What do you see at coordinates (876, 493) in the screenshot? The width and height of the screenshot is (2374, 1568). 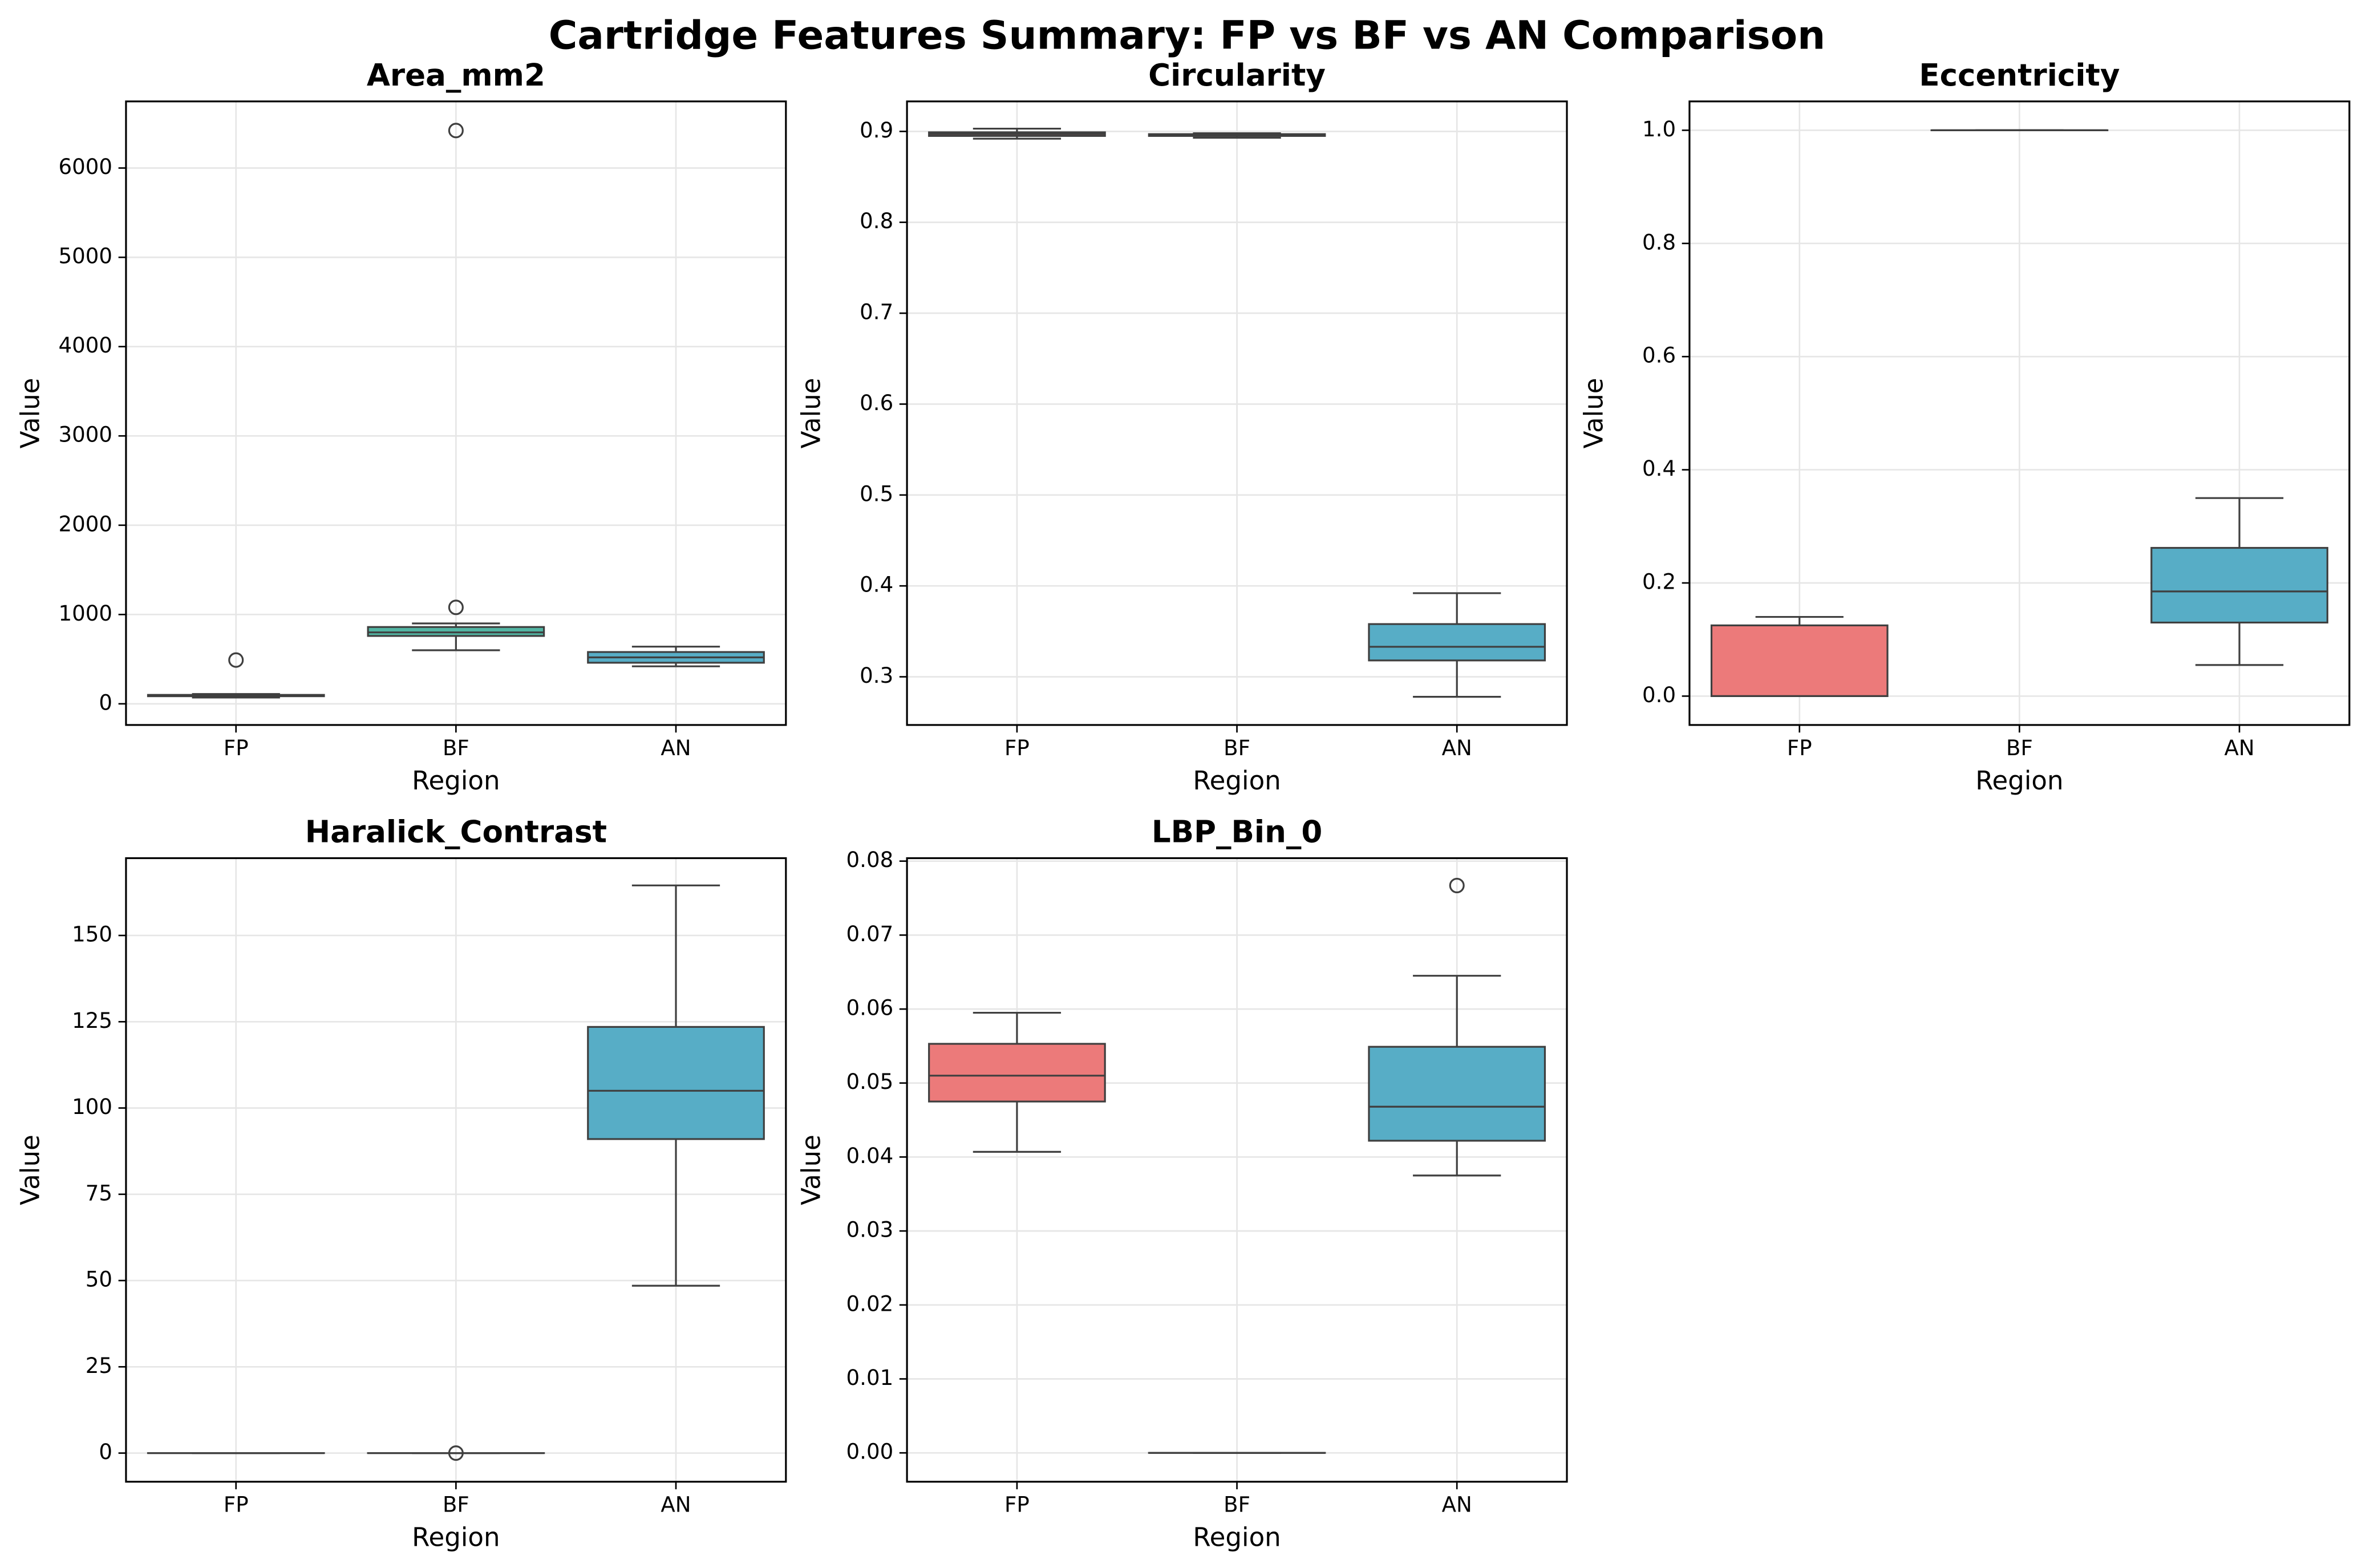 I see `y-tick-label: 0.5` at bounding box center [876, 493].